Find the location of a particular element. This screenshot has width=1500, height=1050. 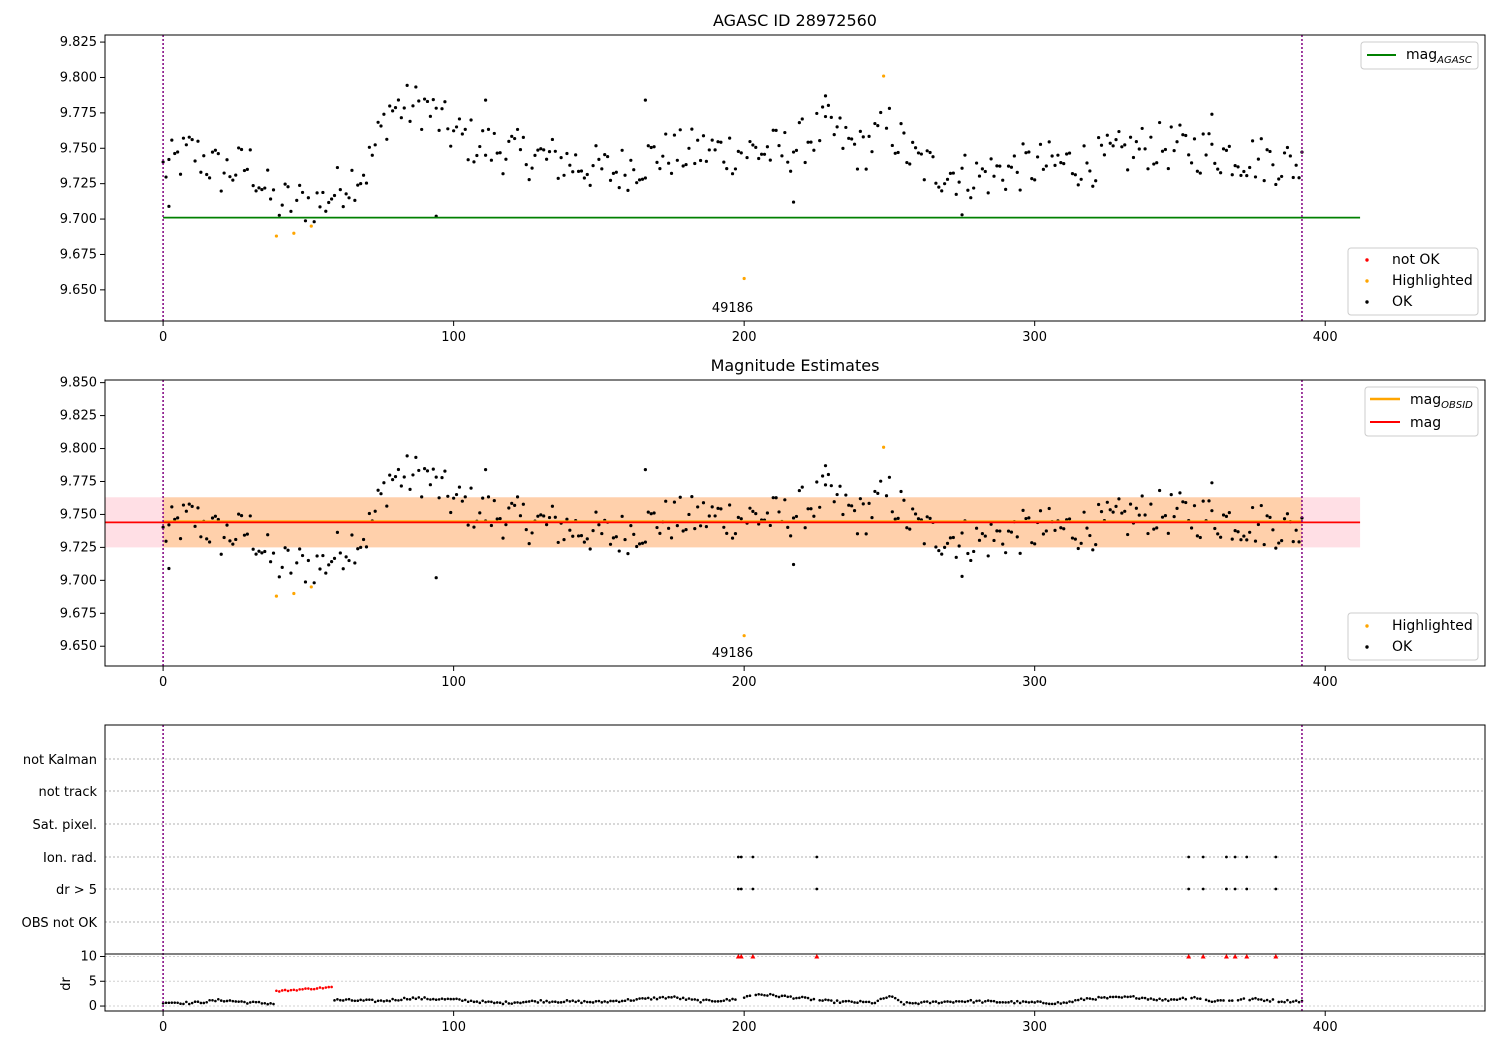

dr-axis-label: dr is located at coordinates (66, 984).